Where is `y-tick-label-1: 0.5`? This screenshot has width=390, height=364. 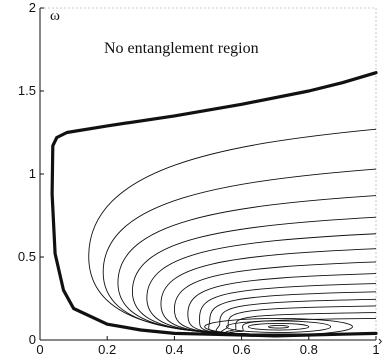 y-tick-label-1: 0.5 is located at coordinates (27, 256).